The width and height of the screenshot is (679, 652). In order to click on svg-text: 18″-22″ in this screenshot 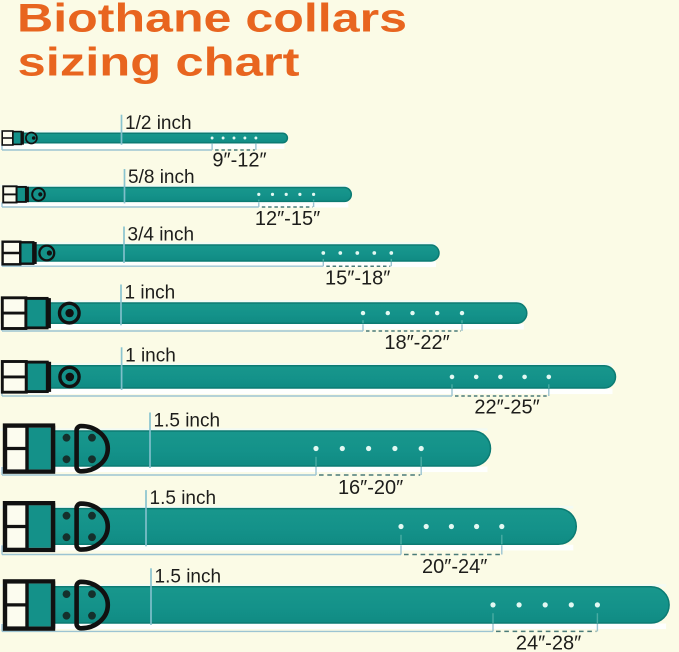, I will do `click(416, 343)`.